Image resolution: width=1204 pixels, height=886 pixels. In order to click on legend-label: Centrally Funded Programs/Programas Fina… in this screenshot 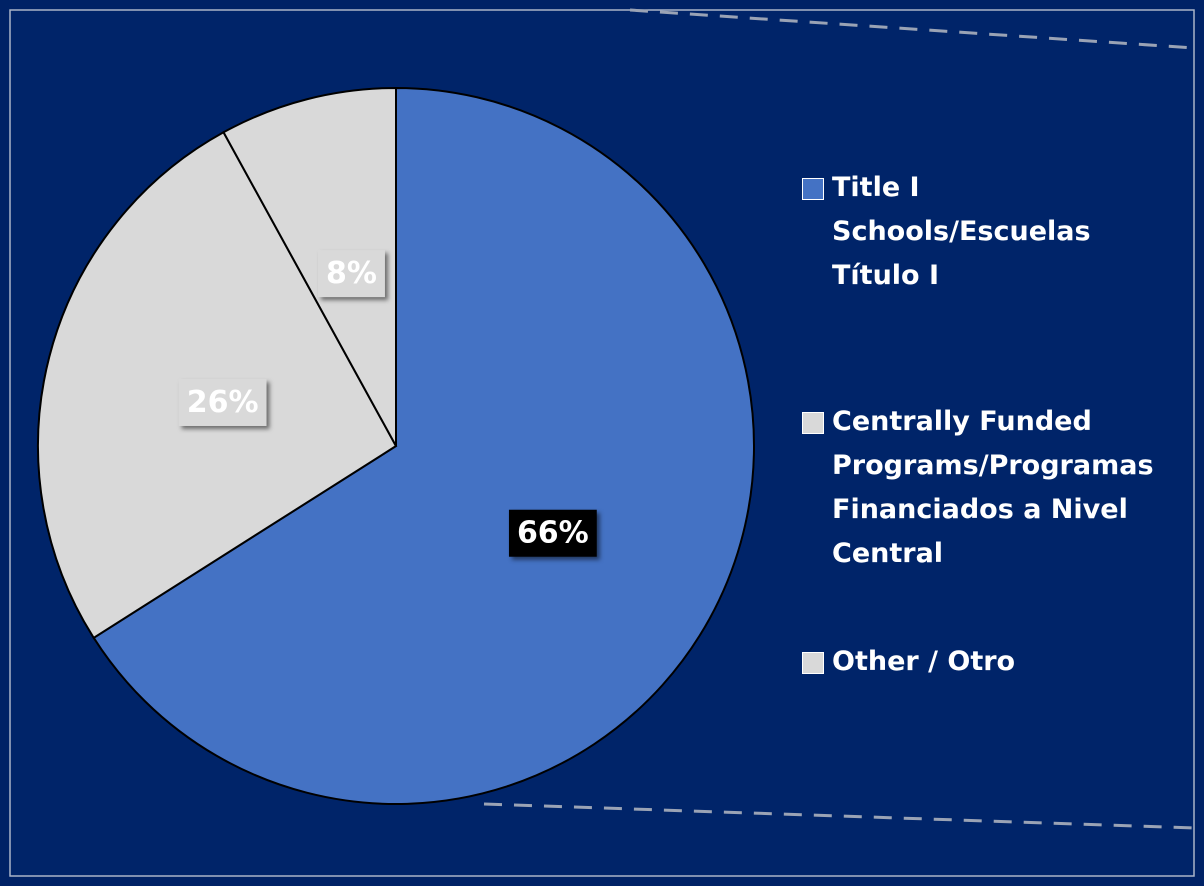, I will do `click(993, 487)`.